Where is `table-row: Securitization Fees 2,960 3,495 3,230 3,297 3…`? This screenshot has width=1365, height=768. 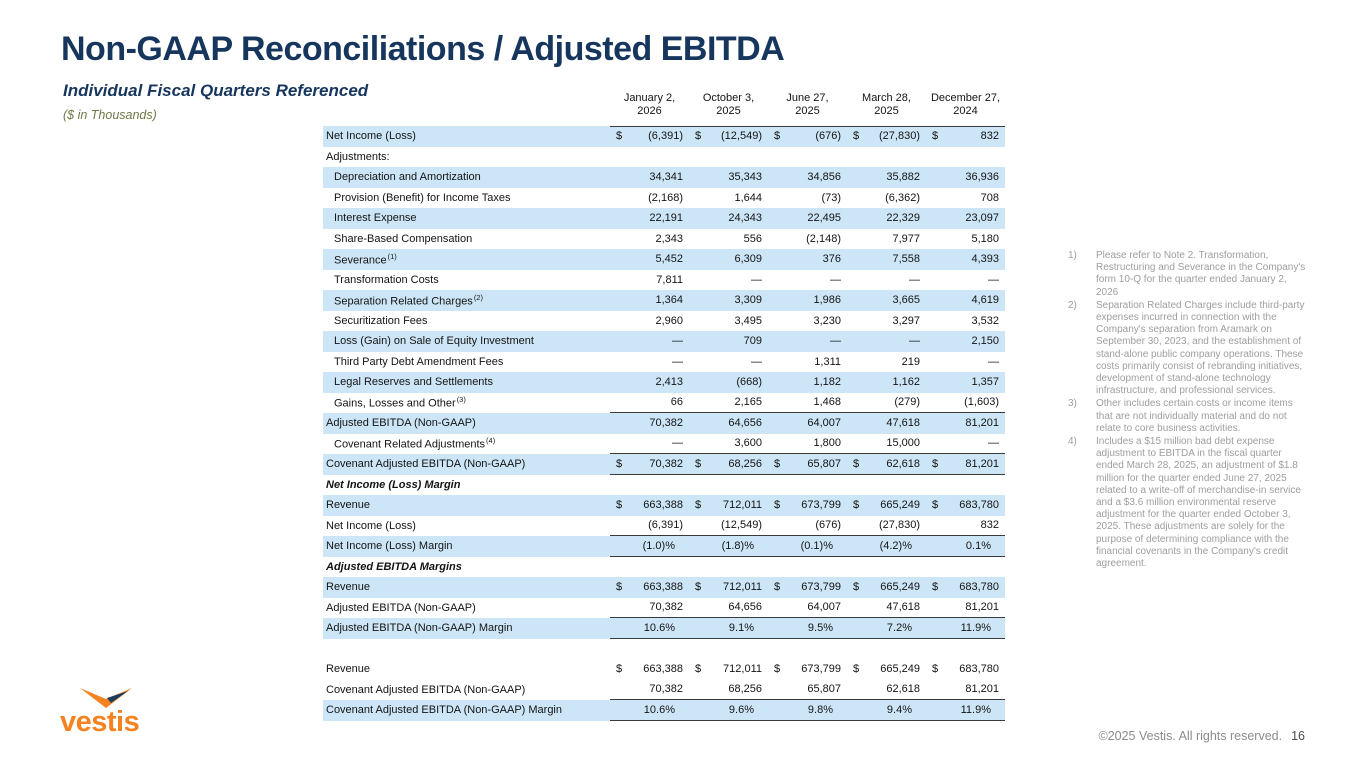
table-row: Securitization Fees 2,960 3,495 3,230 3,297 3… is located at coordinates (664, 321).